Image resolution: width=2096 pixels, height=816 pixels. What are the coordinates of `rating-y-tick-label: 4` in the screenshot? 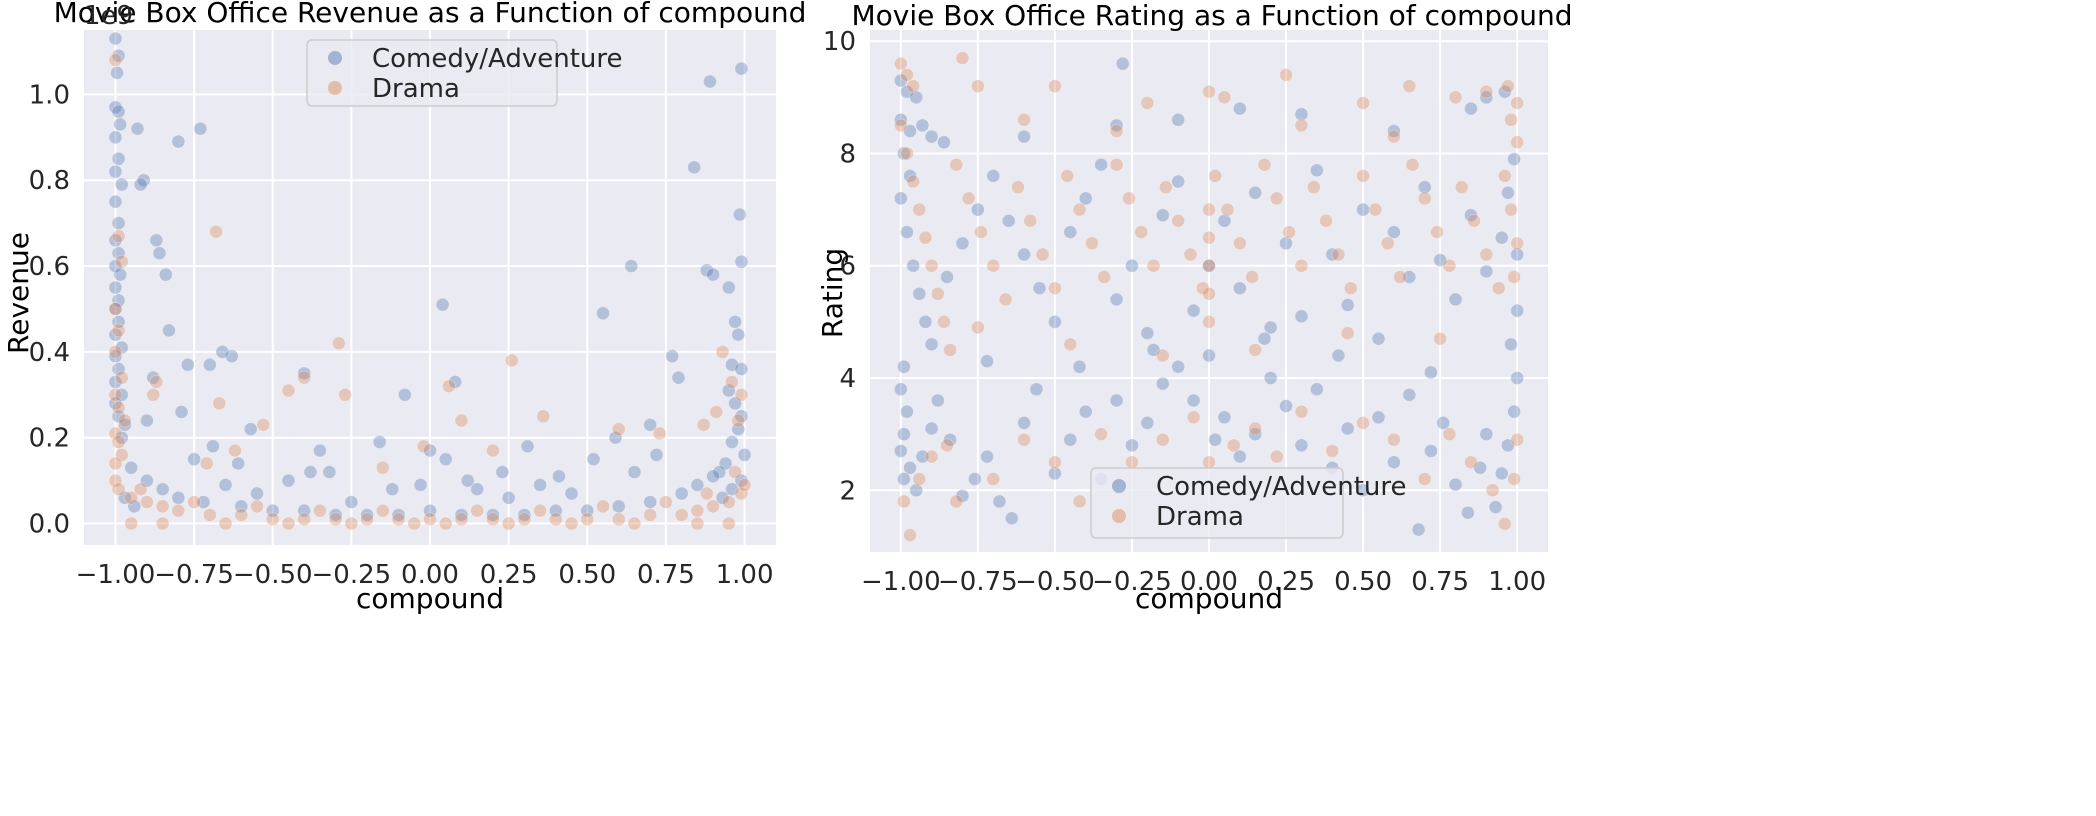 It's located at (847, 379).